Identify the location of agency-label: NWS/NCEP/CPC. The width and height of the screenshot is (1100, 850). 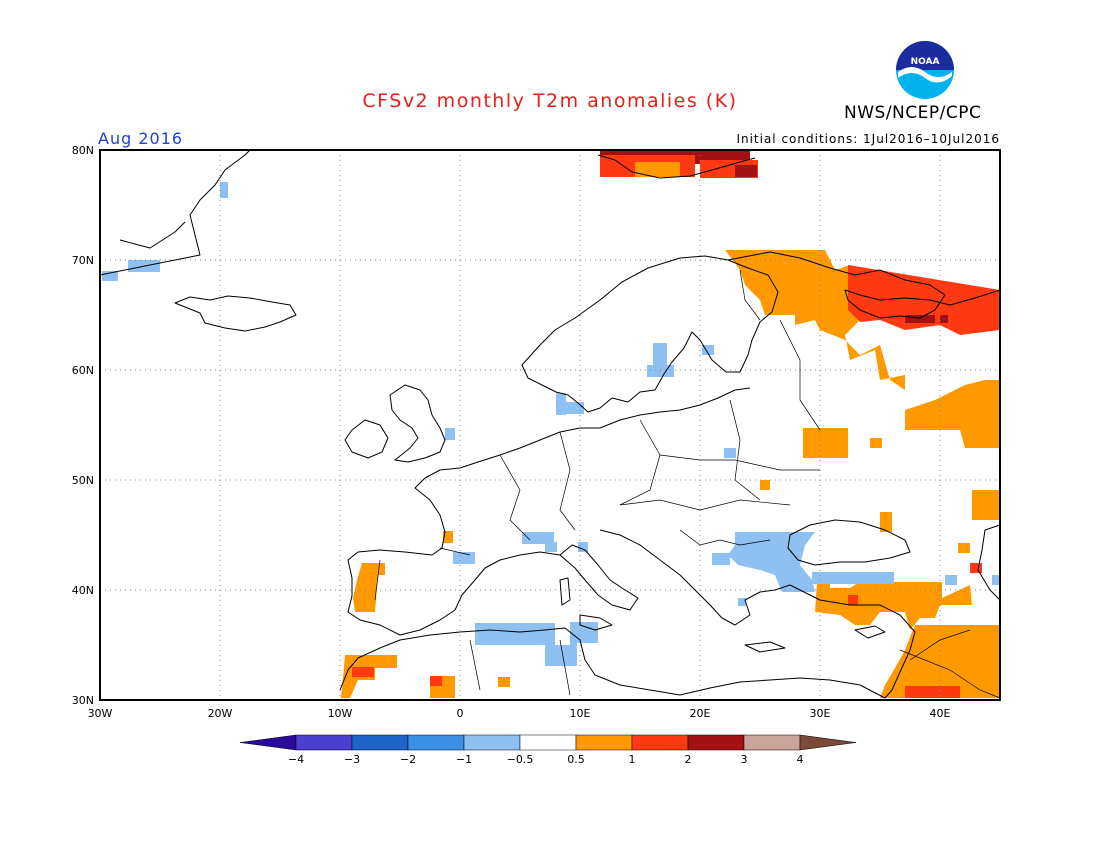
(913, 113).